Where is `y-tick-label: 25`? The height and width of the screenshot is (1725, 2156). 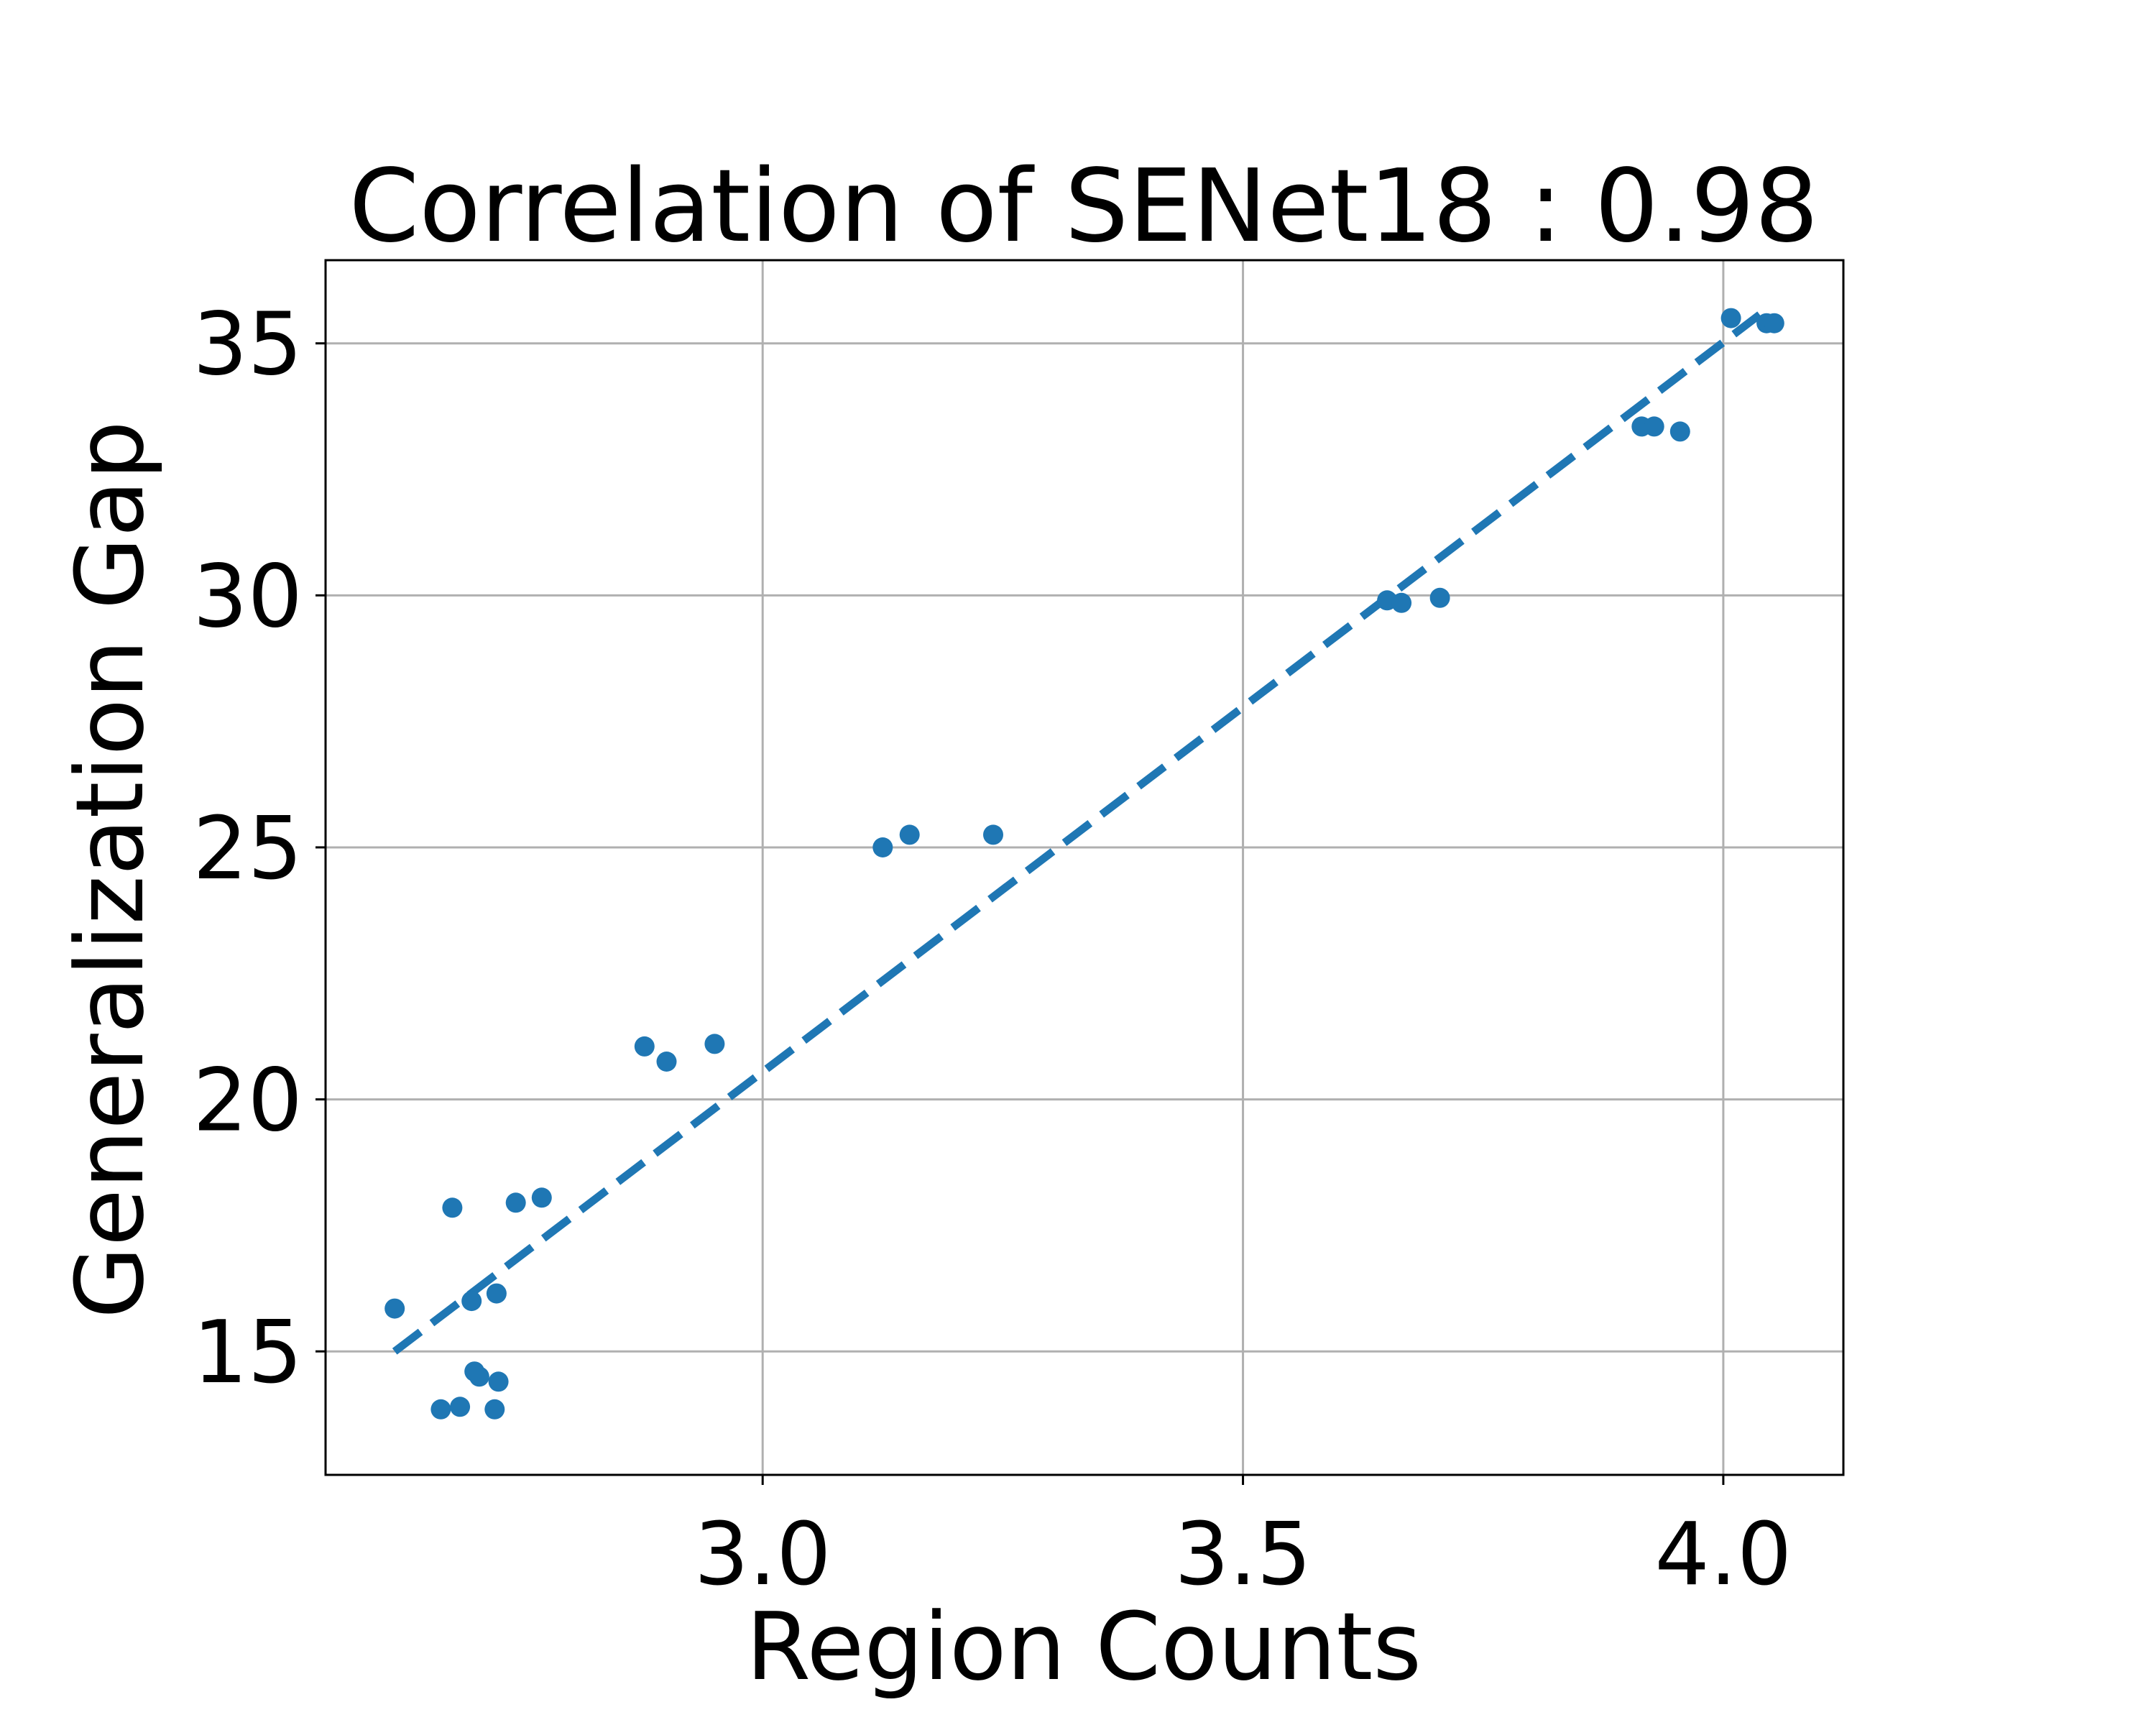
y-tick-label: 25 is located at coordinates (248, 849).